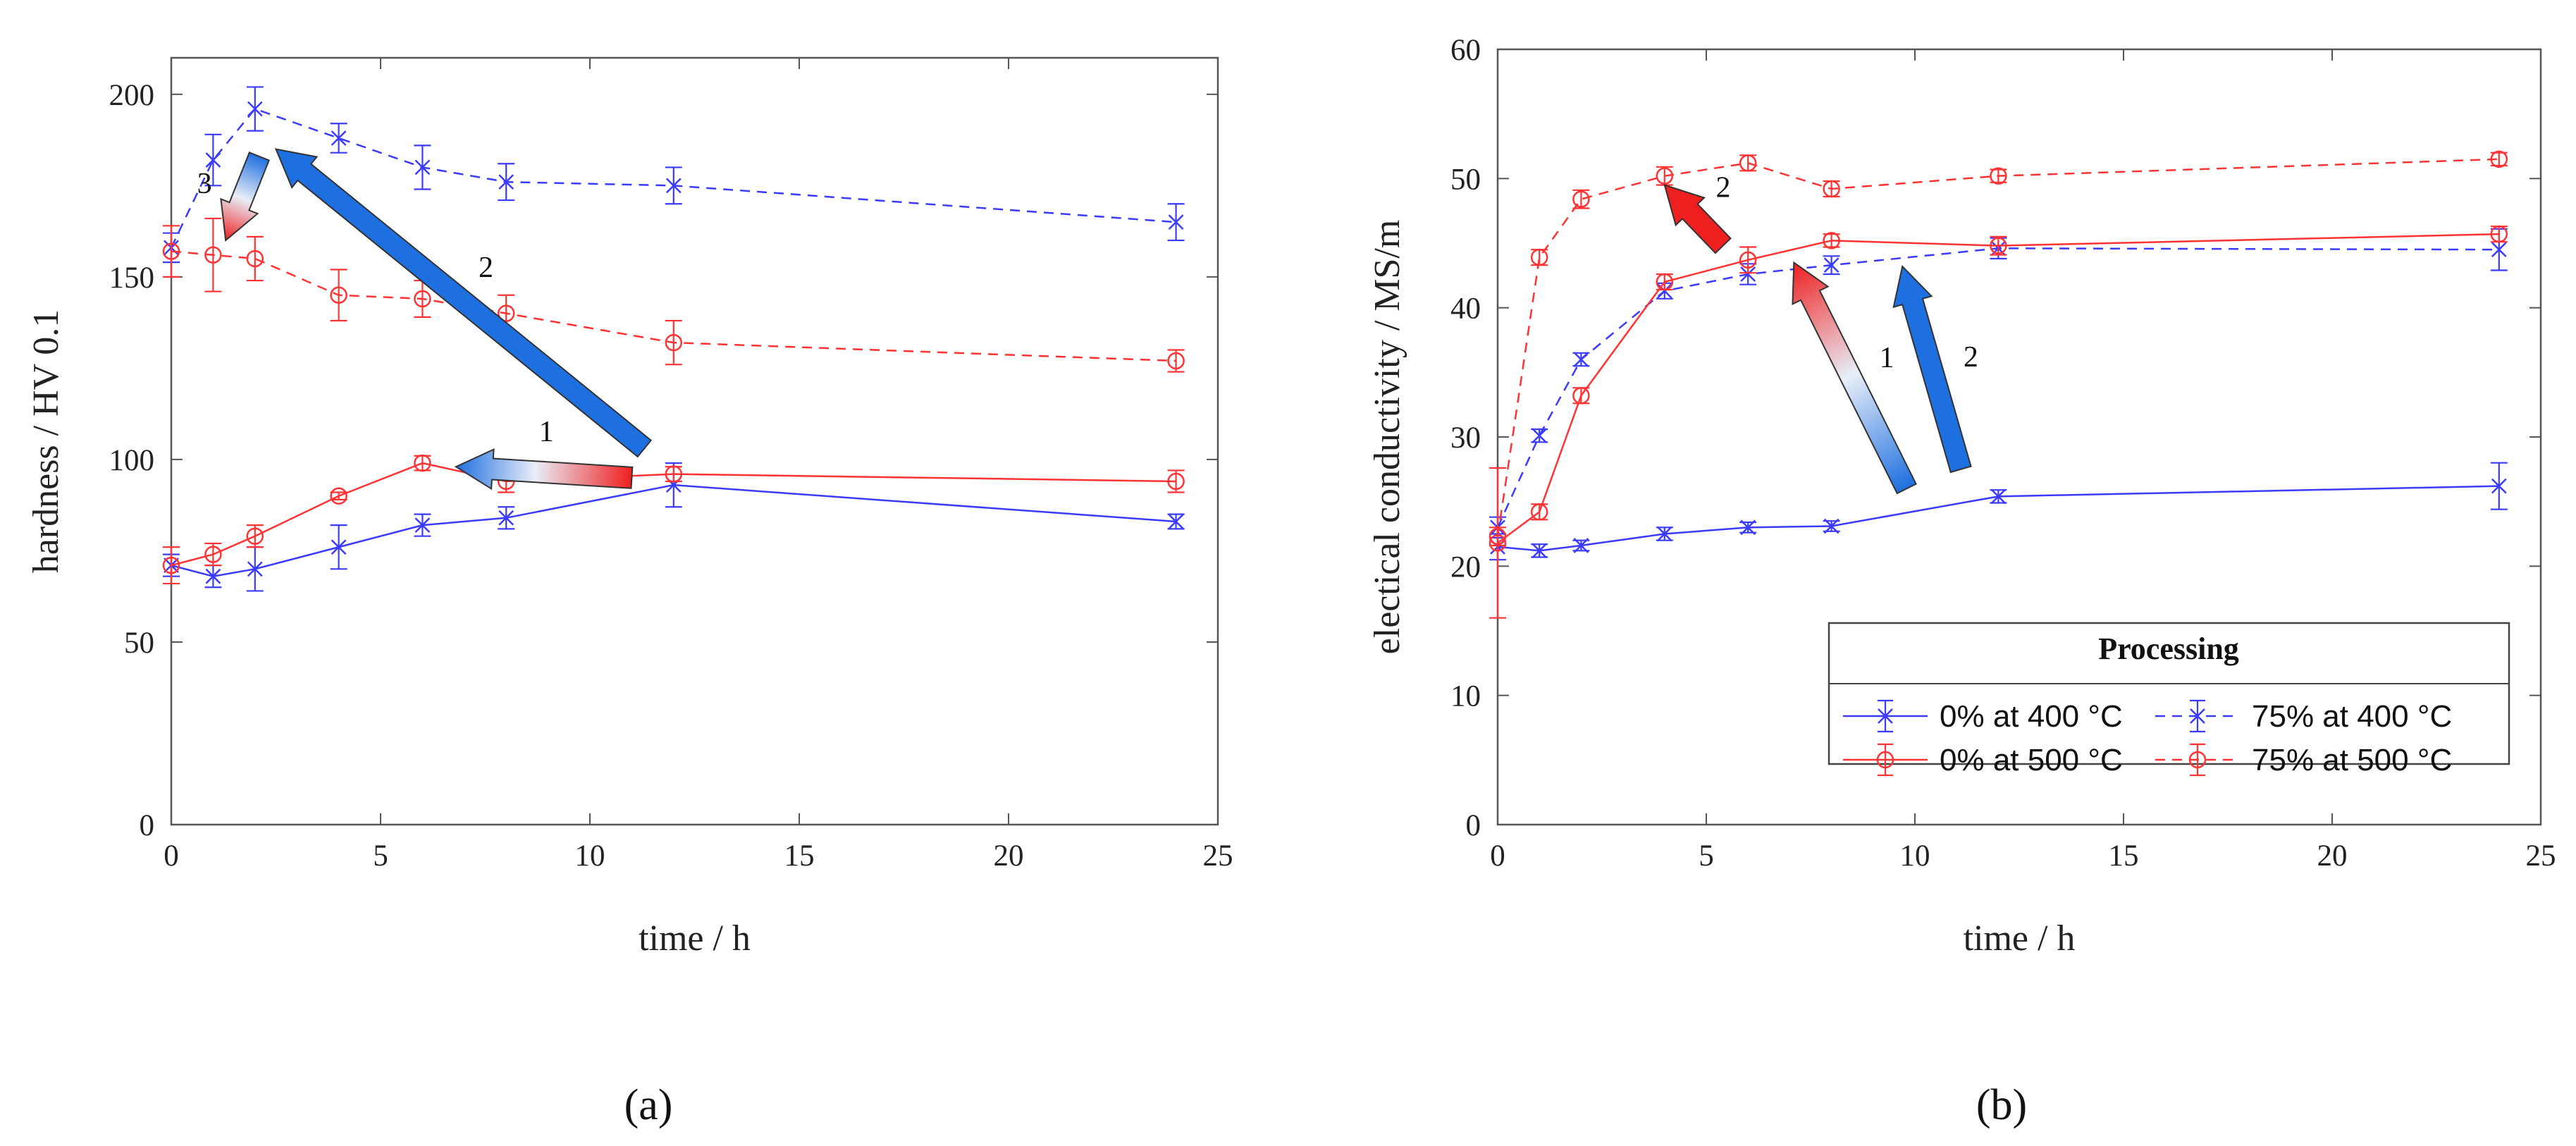  I want to click on legend-entry-1: 75% at 400 °C, so click(2352, 716).